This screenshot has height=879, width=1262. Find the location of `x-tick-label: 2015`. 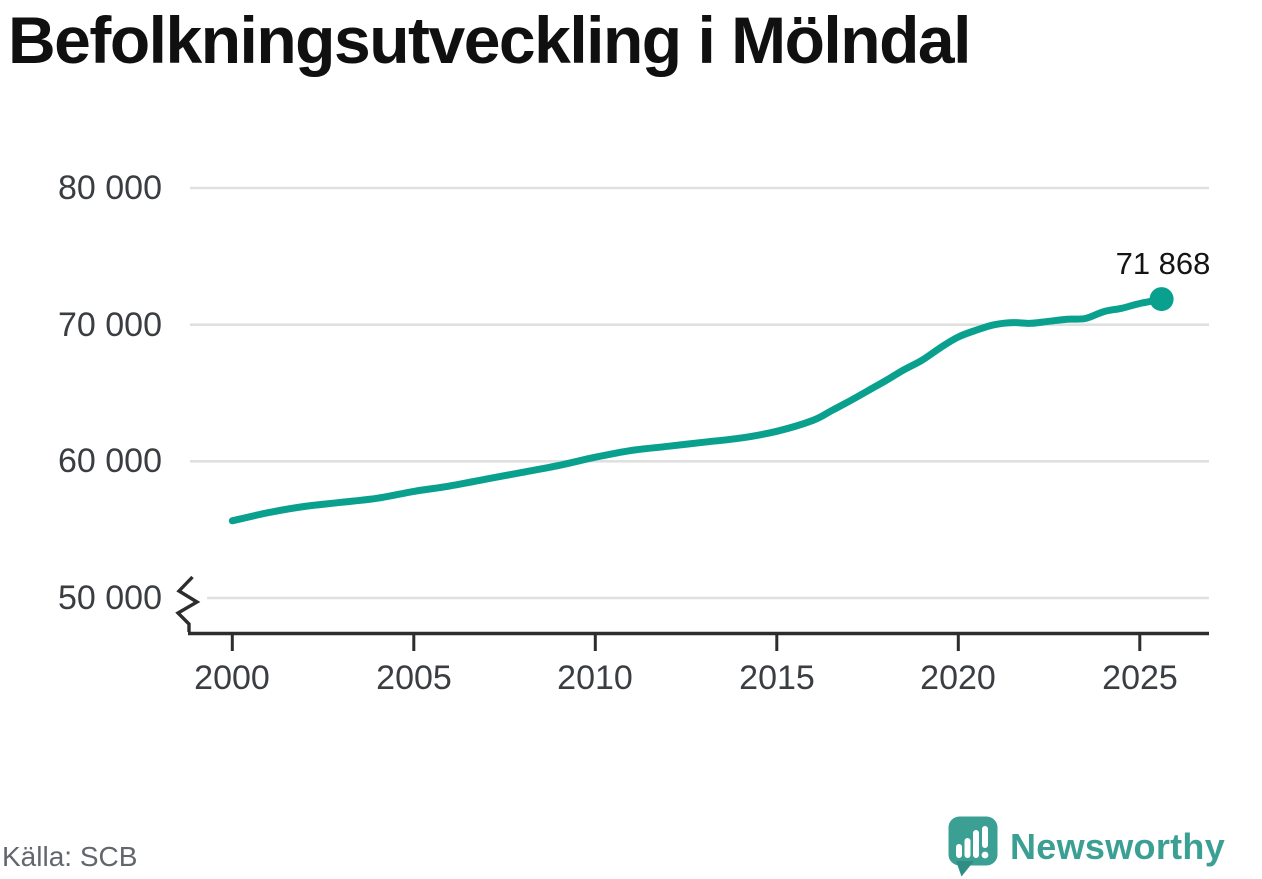

x-tick-label: 2015 is located at coordinates (777, 678).